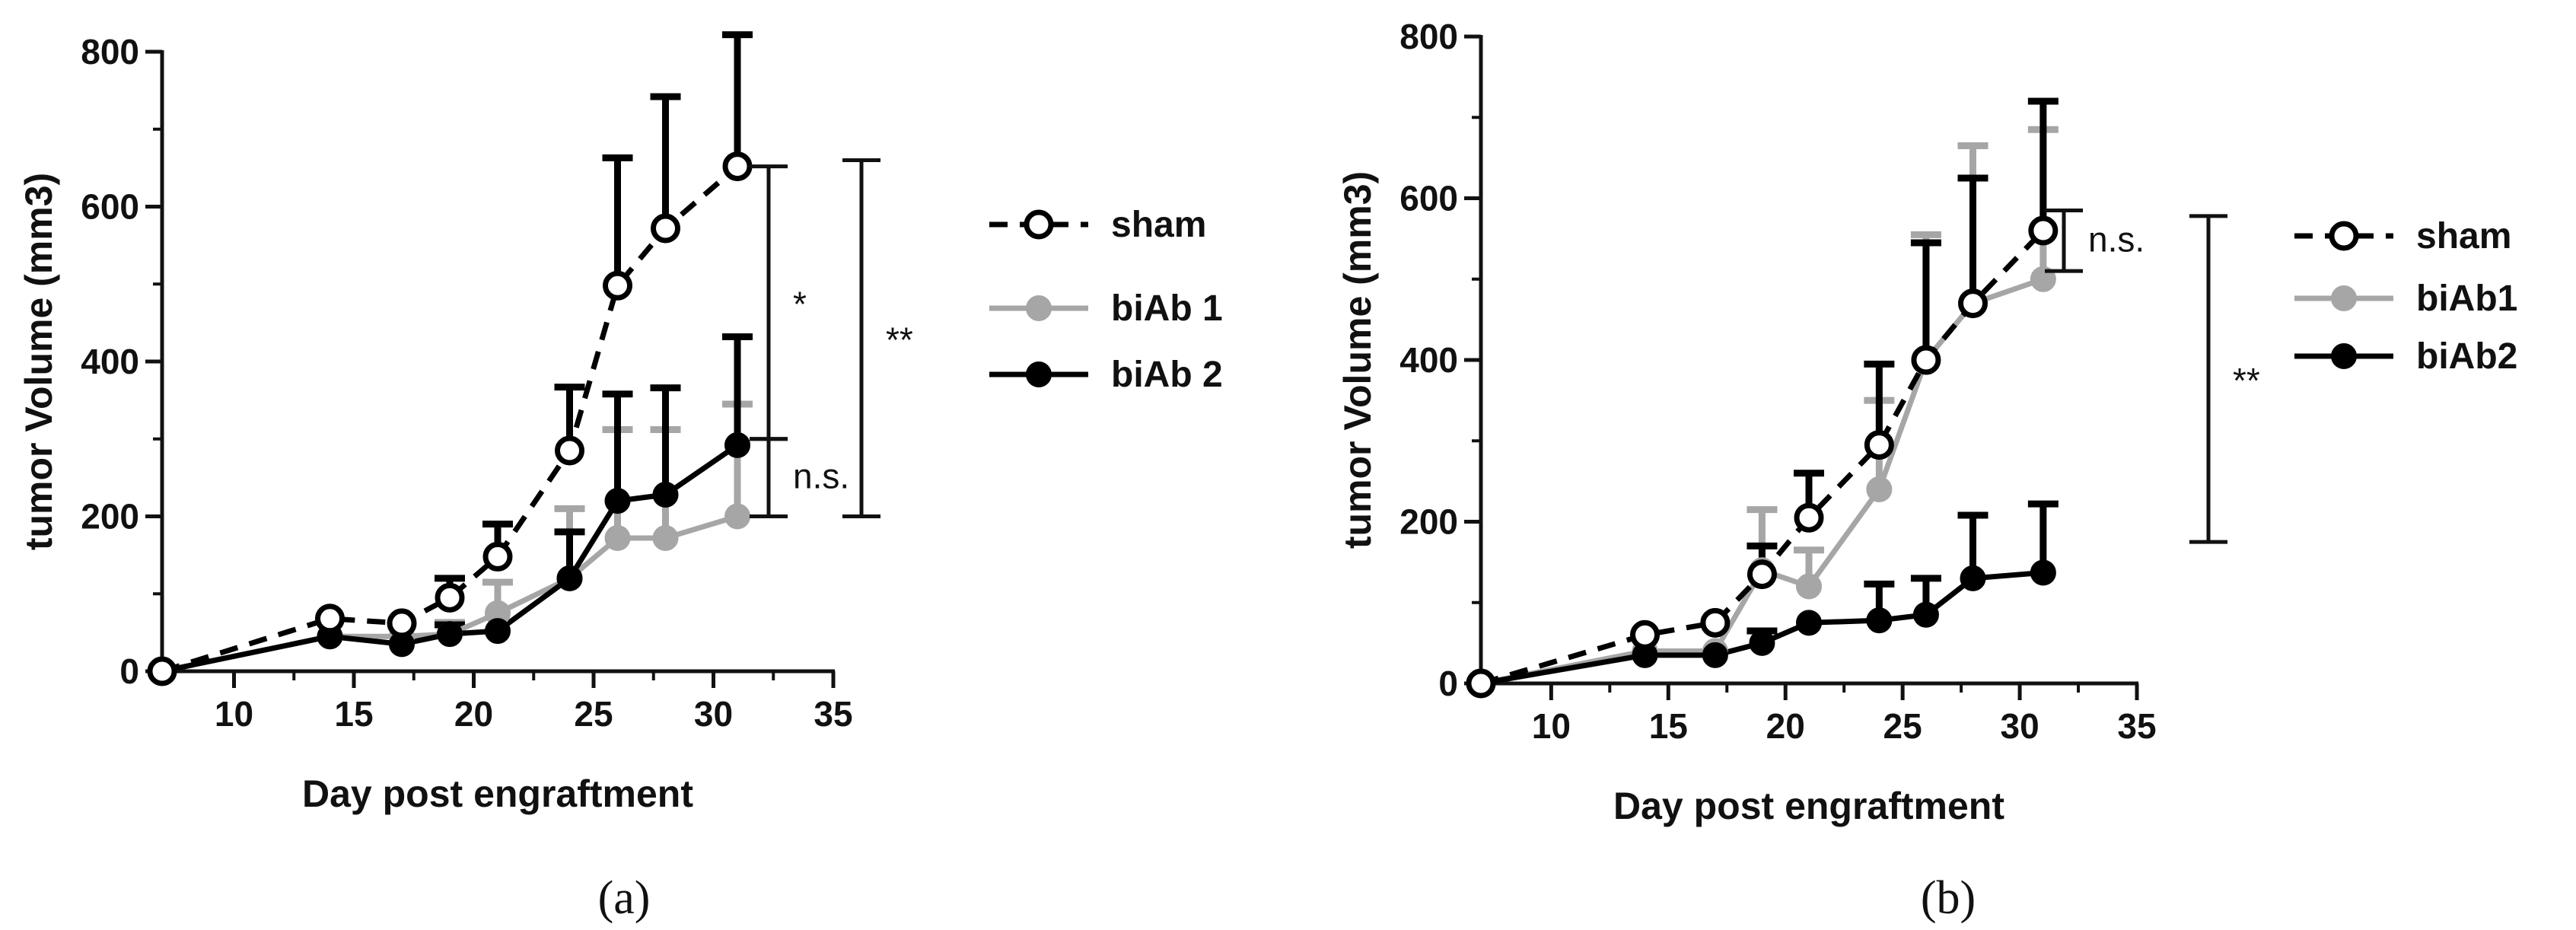 This screenshot has height=930, width=2576. I want to click on legend-label: biAb2, so click(2466, 356).